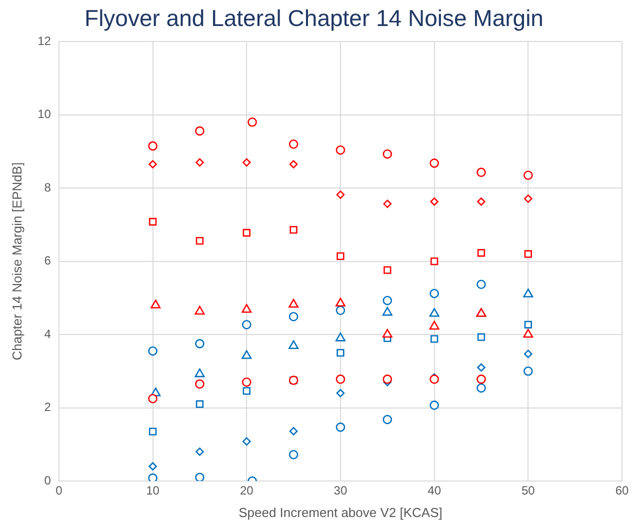  Describe the element at coordinates (45, 114) in the screenshot. I see `y-tick-label: 10` at that location.